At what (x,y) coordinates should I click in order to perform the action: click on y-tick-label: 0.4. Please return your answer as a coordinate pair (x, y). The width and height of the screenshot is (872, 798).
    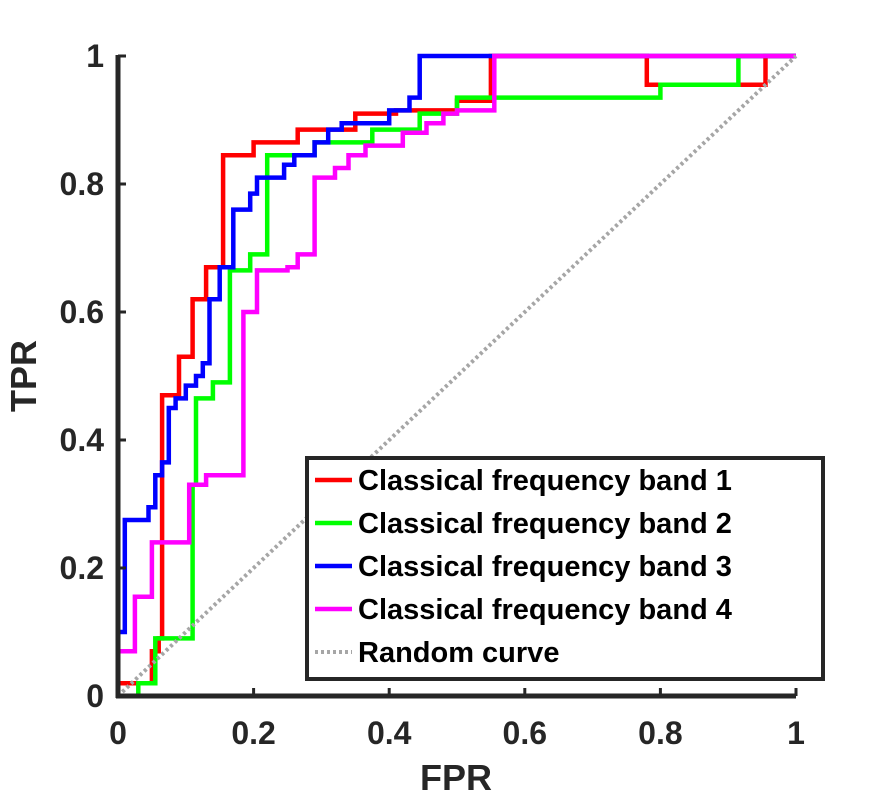
    Looking at the image, I should click on (82, 440).